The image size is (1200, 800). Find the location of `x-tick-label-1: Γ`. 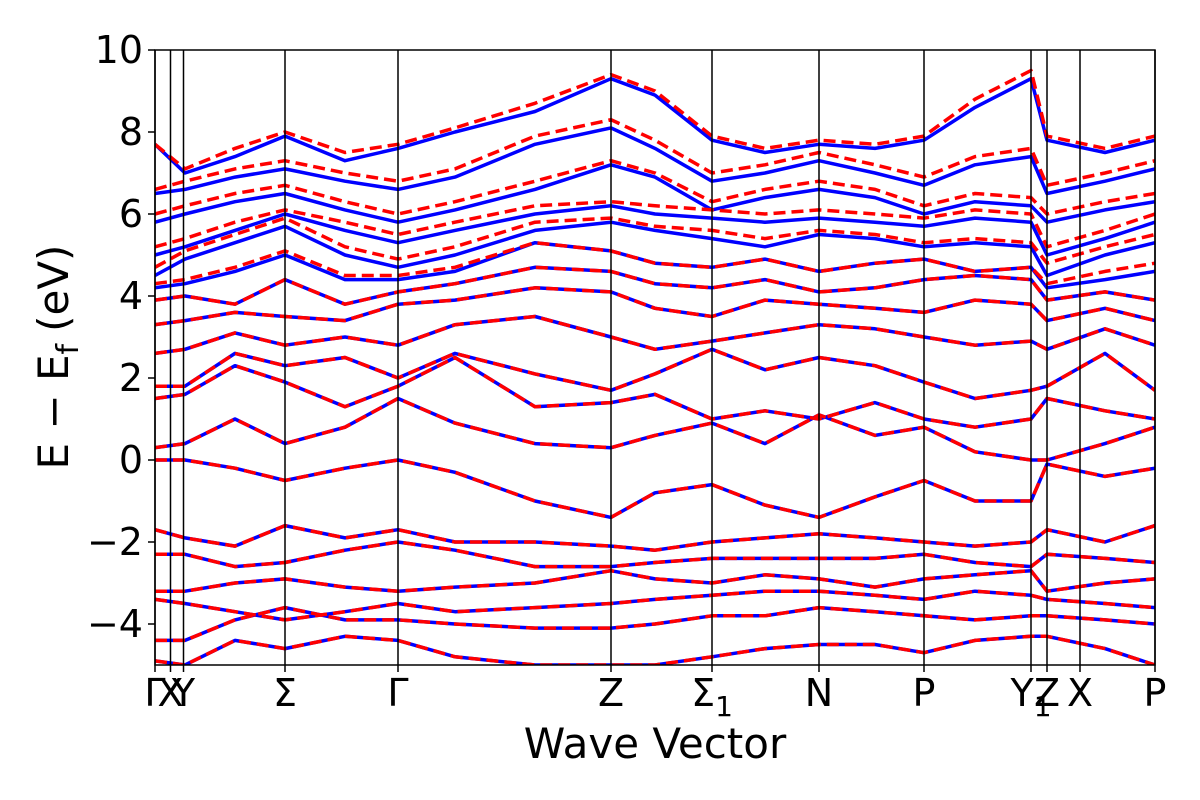

x-tick-label-1: Γ is located at coordinates (154, 693).